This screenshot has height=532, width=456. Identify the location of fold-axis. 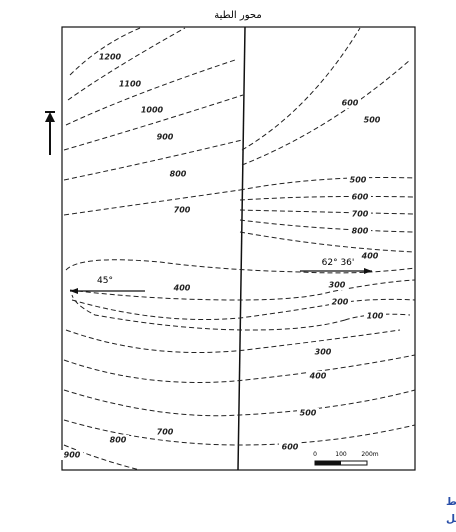
(241, 248).